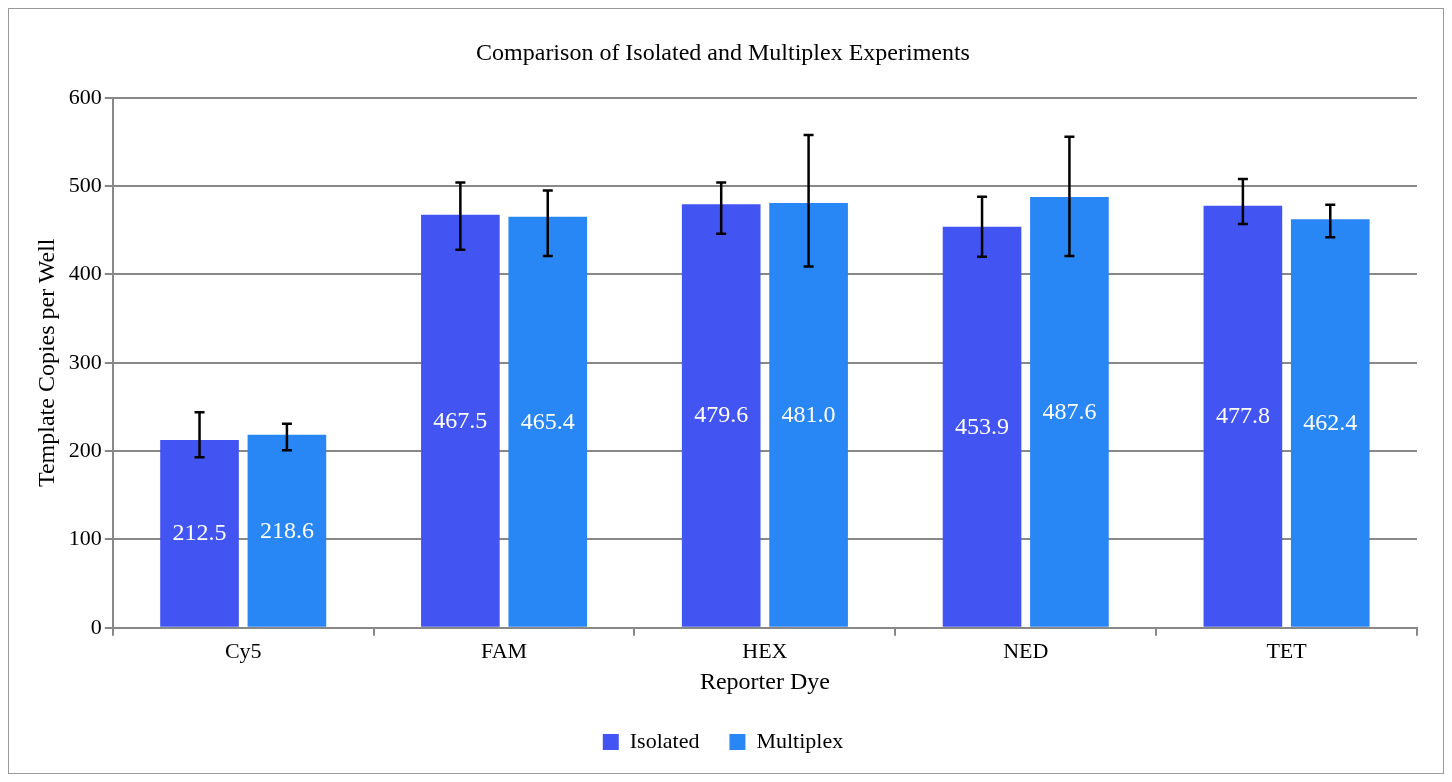  I want to click on chart-title: Comparison of Isolated and Multiplex Experiments, so click(723, 51).